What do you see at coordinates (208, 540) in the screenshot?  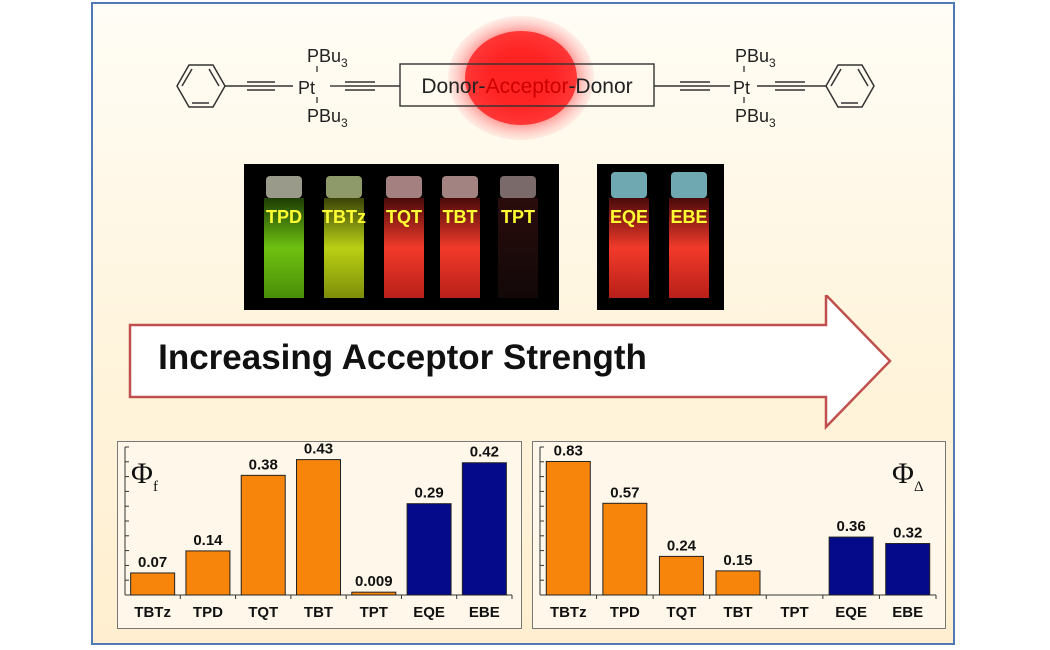 I see `data-label-tpd: 0.14` at bounding box center [208, 540].